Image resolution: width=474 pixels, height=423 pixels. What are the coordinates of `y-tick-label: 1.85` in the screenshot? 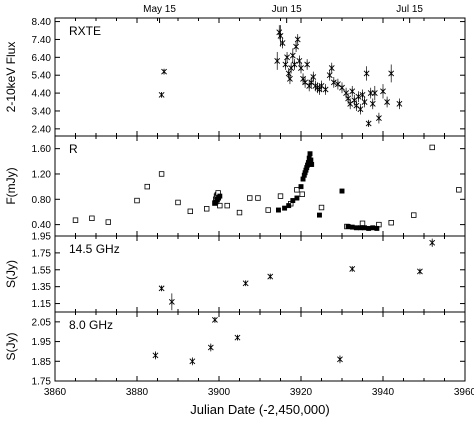 It's located at (42, 362).